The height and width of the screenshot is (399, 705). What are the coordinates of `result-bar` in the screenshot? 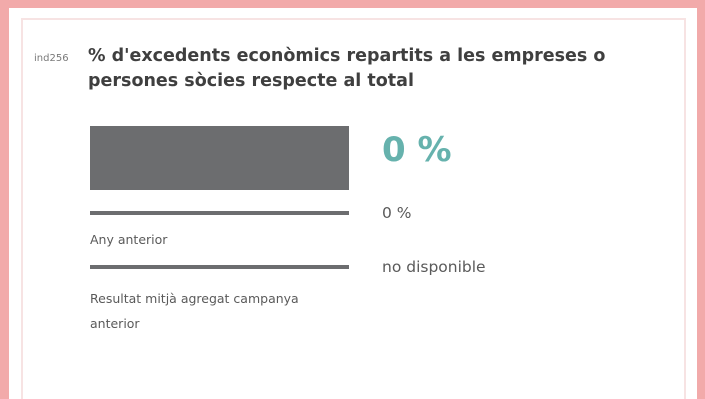 It's located at (219, 158).